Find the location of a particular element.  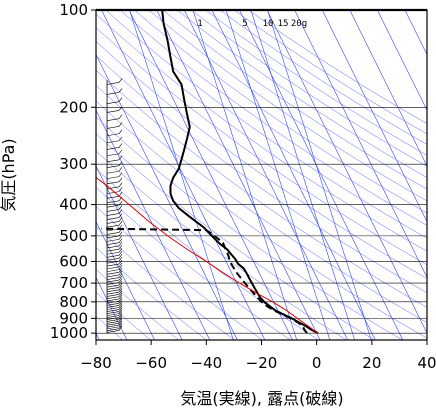

x-tick-label: −60 is located at coordinates (151, 363).